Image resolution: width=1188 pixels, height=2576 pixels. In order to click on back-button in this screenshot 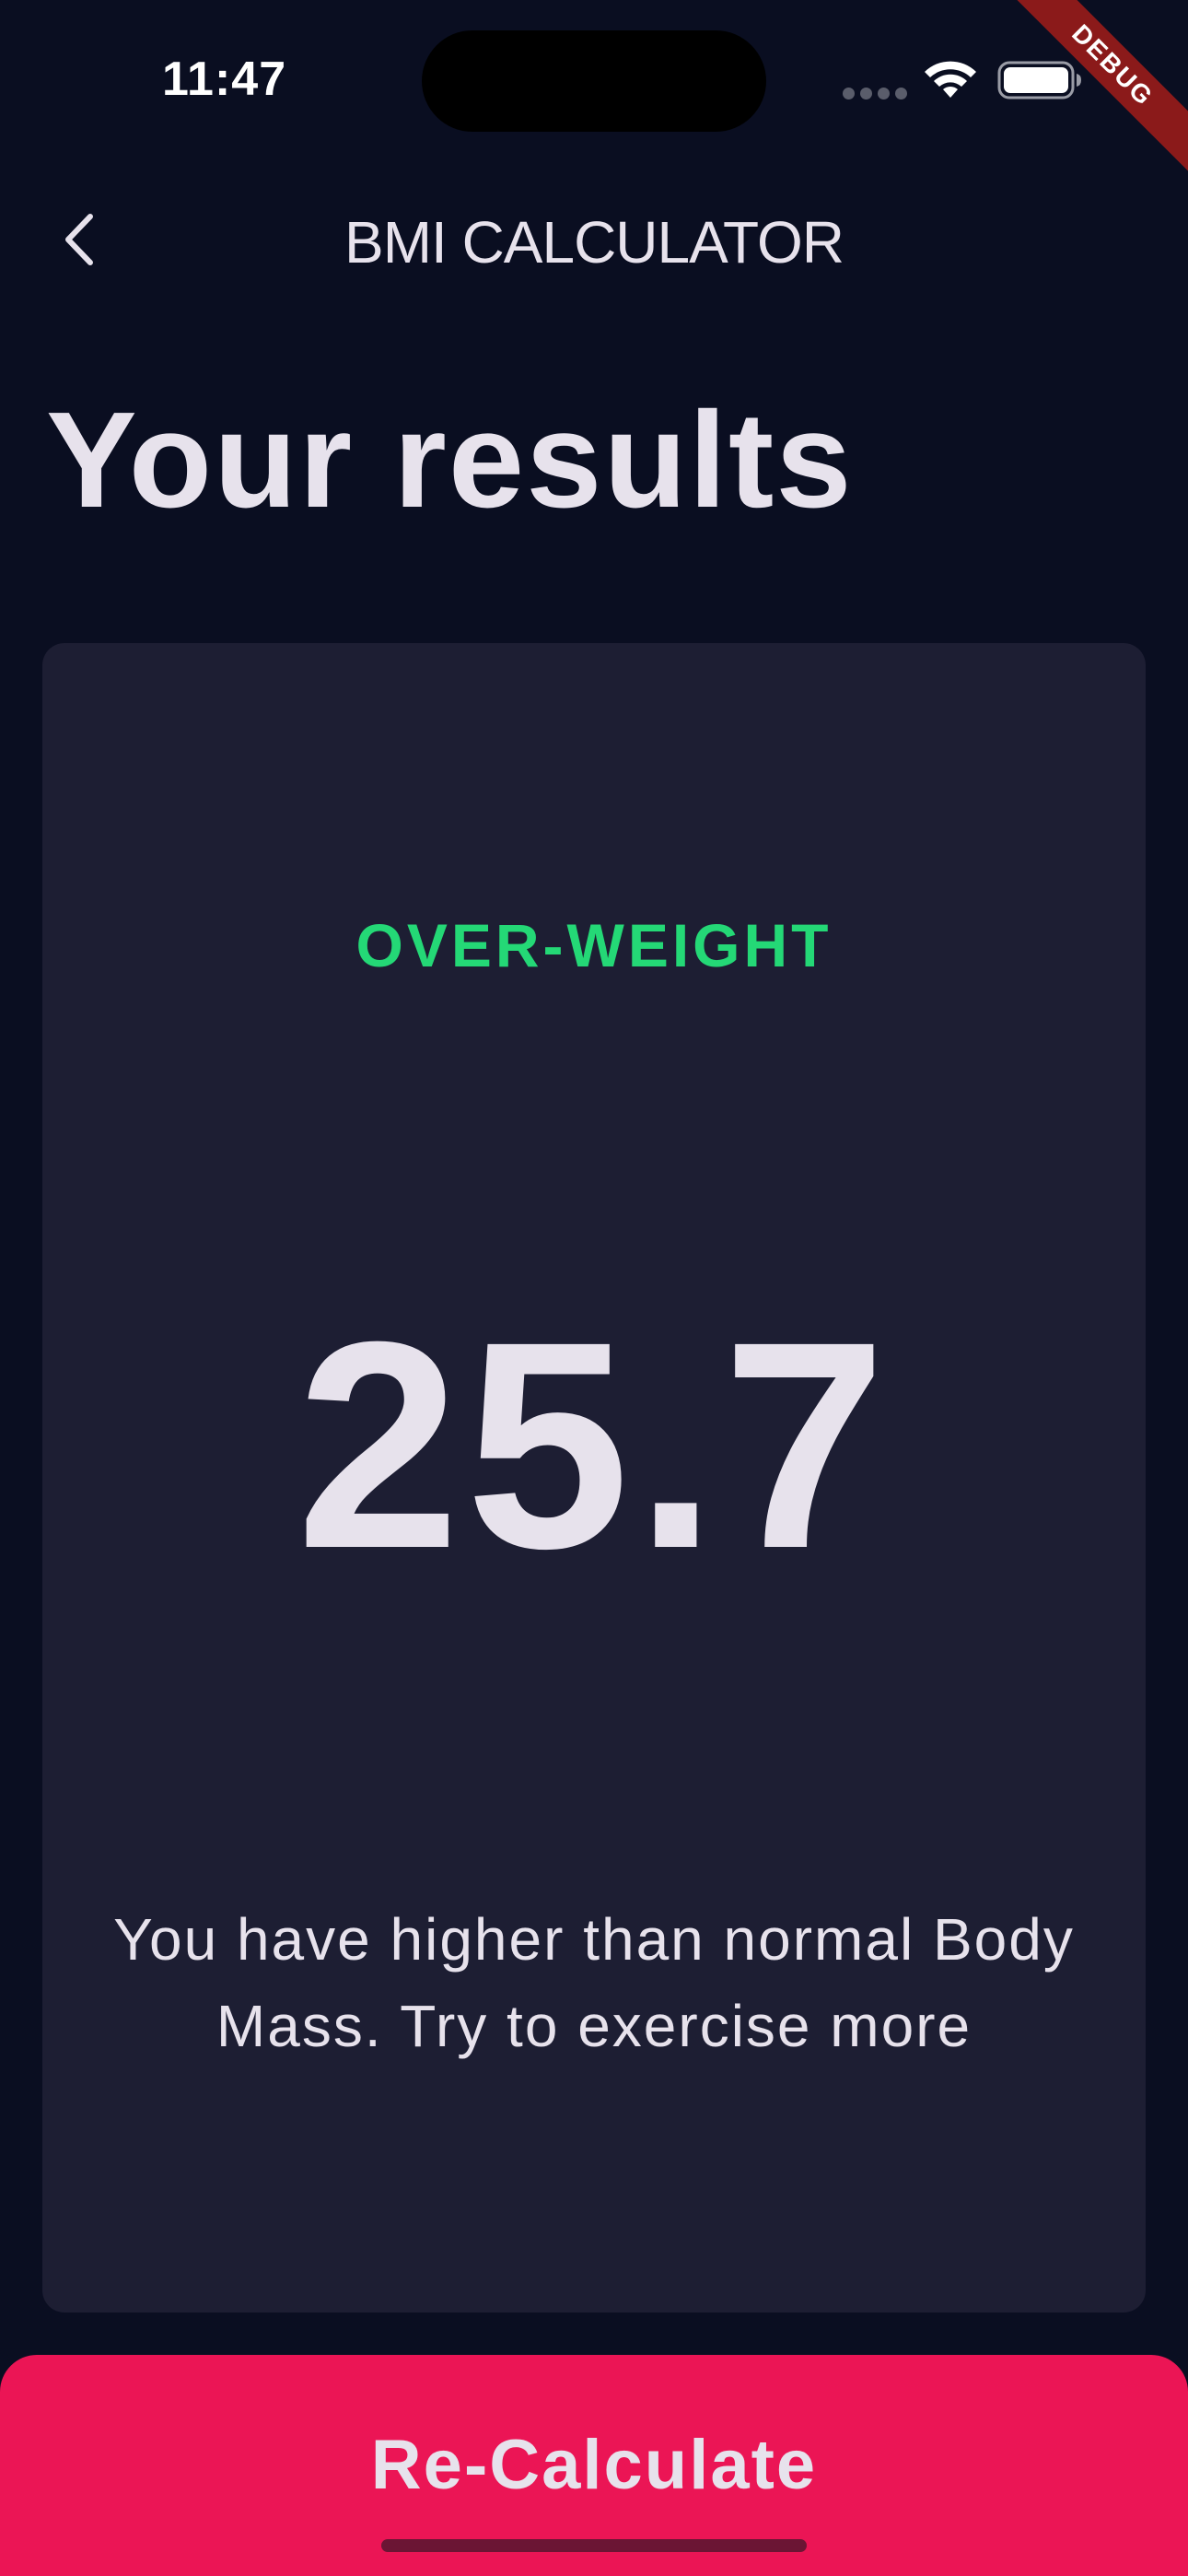, I will do `click(79, 239)`.